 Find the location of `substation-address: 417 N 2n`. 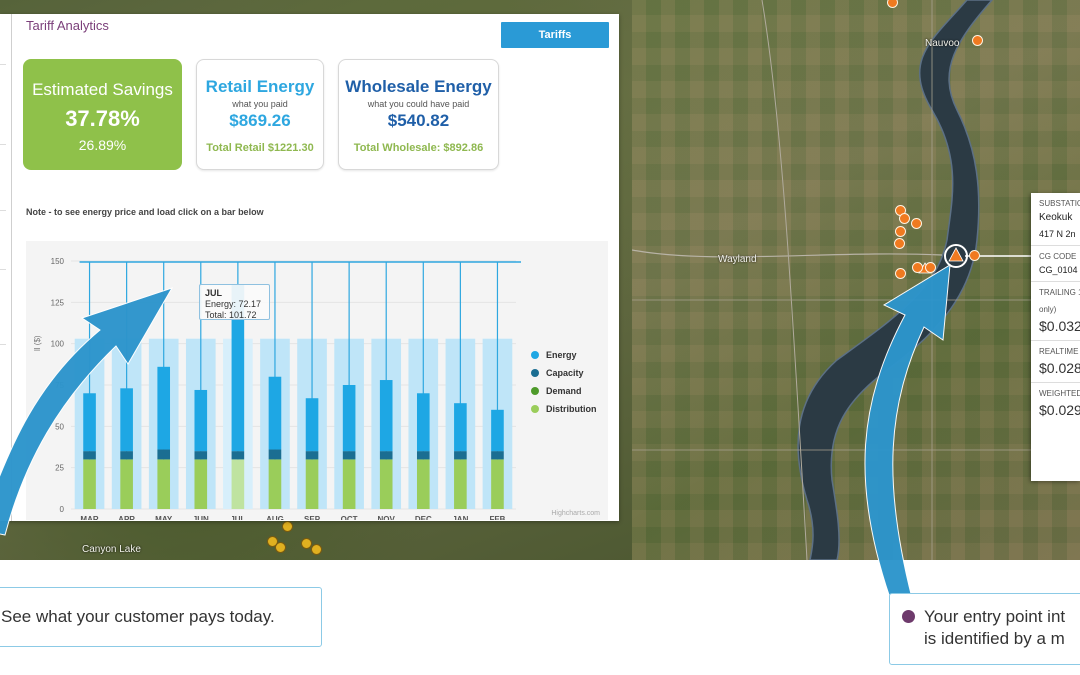

substation-address: 417 N 2n is located at coordinates (1057, 234).